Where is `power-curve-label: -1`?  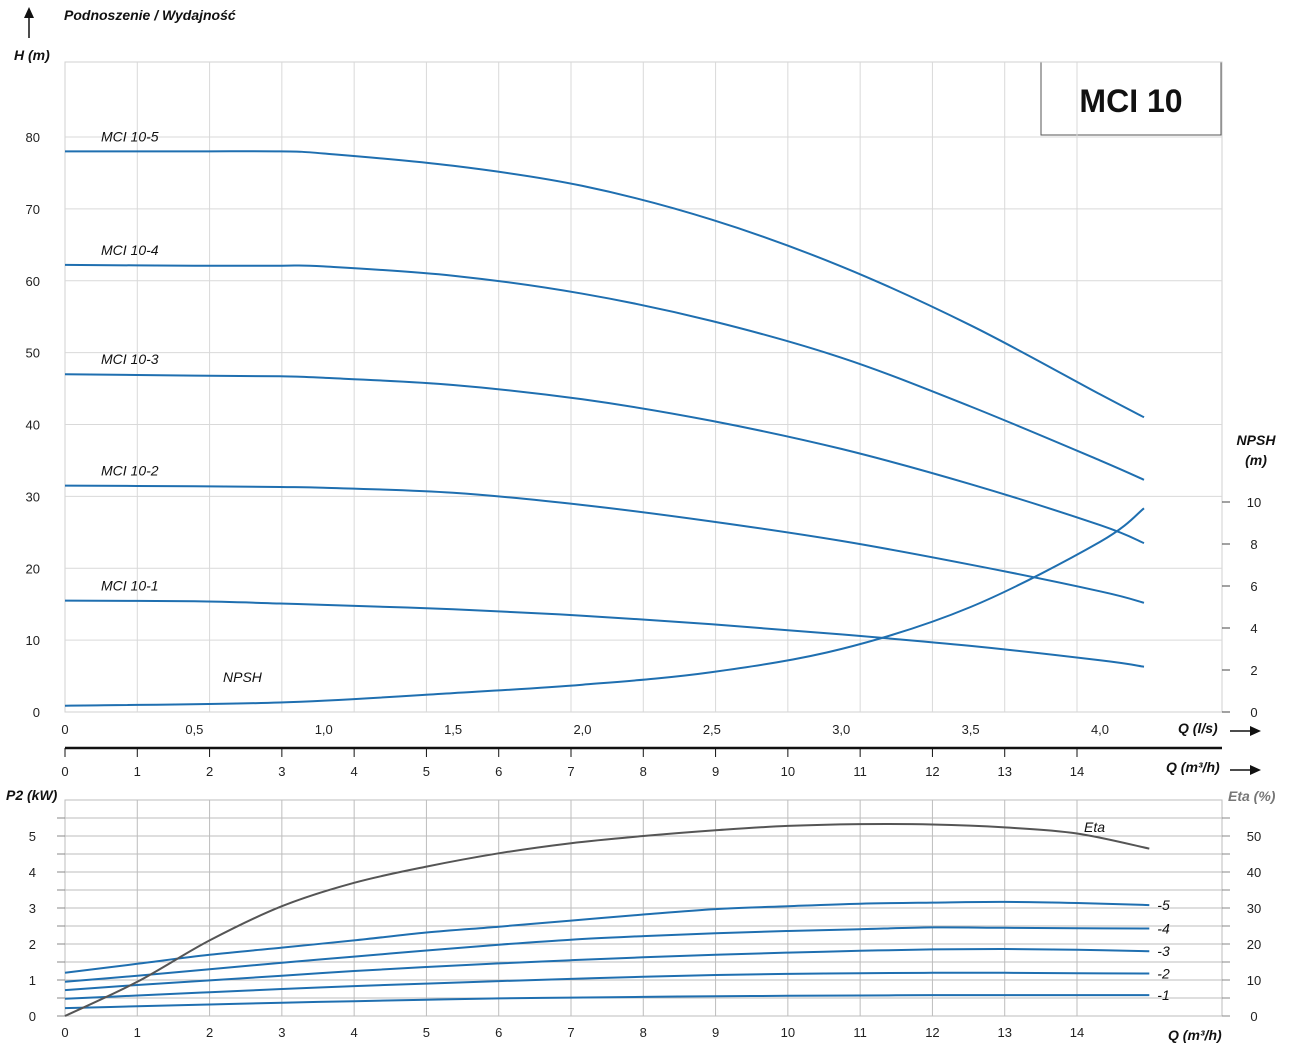 power-curve-label: -1 is located at coordinates (1163, 995).